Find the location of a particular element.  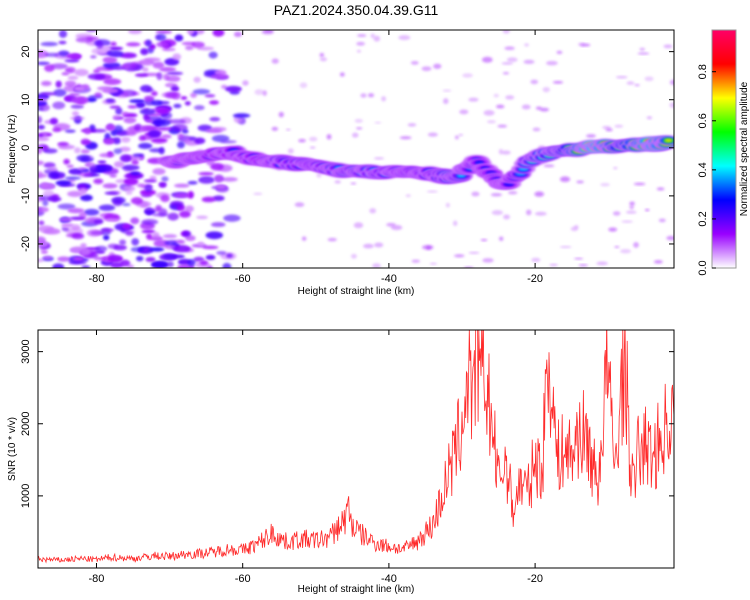

y-tick-label: 10 is located at coordinates (26, 100).